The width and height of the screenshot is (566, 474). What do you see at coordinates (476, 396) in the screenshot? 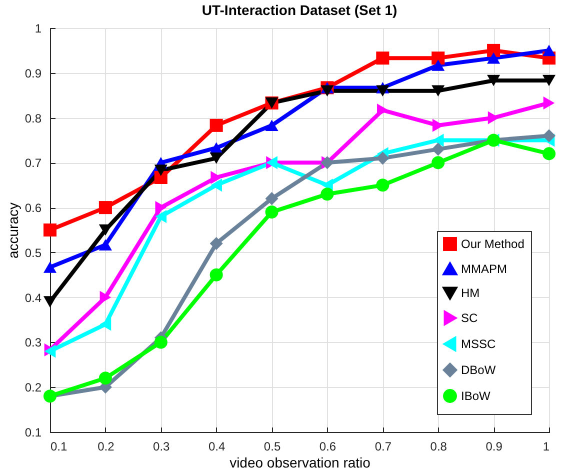
I see `legend-label: IBoW` at bounding box center [476, 396].